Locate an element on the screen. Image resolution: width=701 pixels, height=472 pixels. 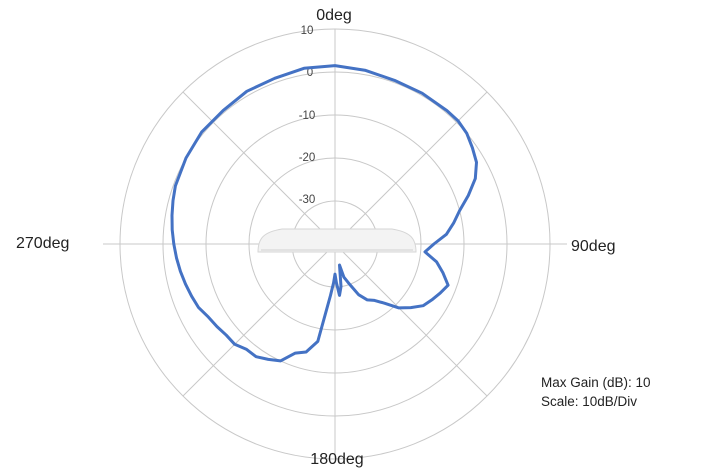
r-tick-label: -30 is located at coordinates (307, 200).